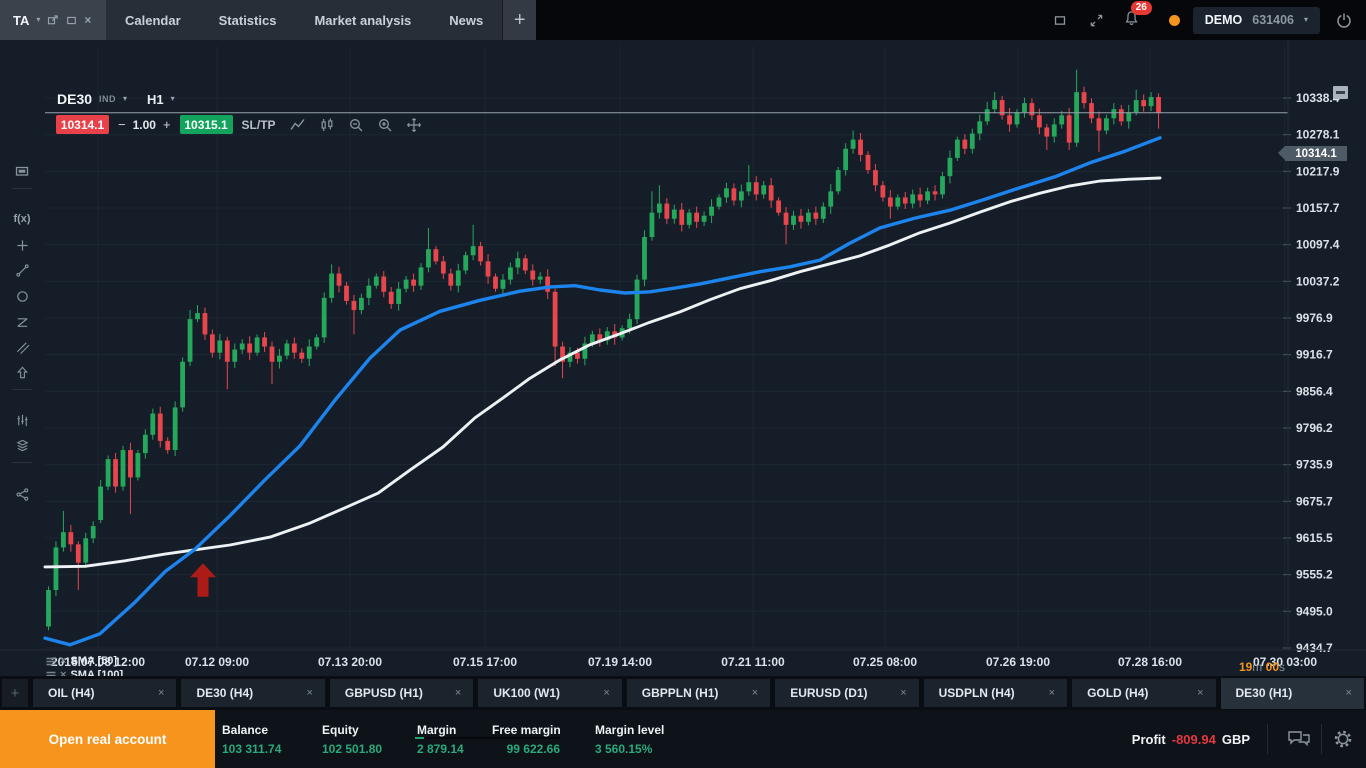 This screenshot has width=1366, height=768. I want to click on instrument-tab: GOLD (H4) ×, so click(1144, 693).